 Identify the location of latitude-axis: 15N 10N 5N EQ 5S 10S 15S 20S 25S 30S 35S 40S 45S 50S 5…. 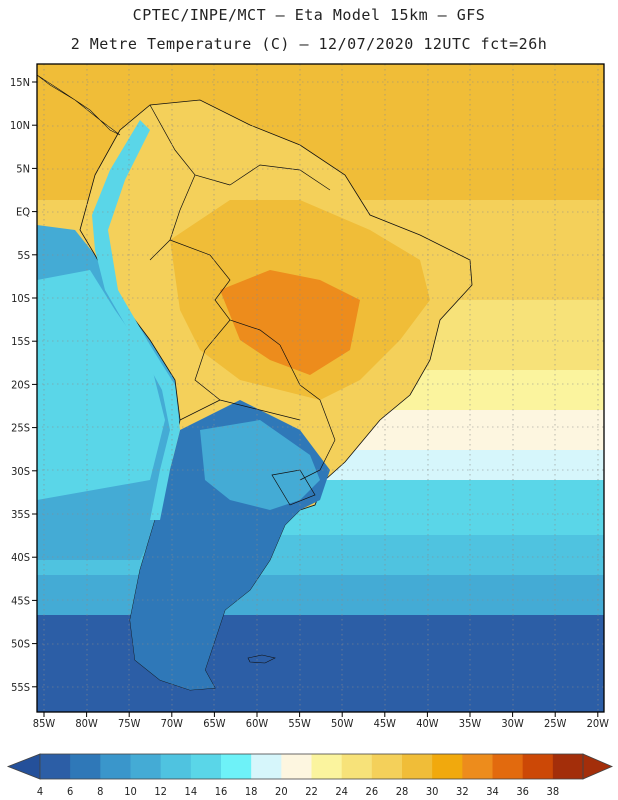
(23, 385).